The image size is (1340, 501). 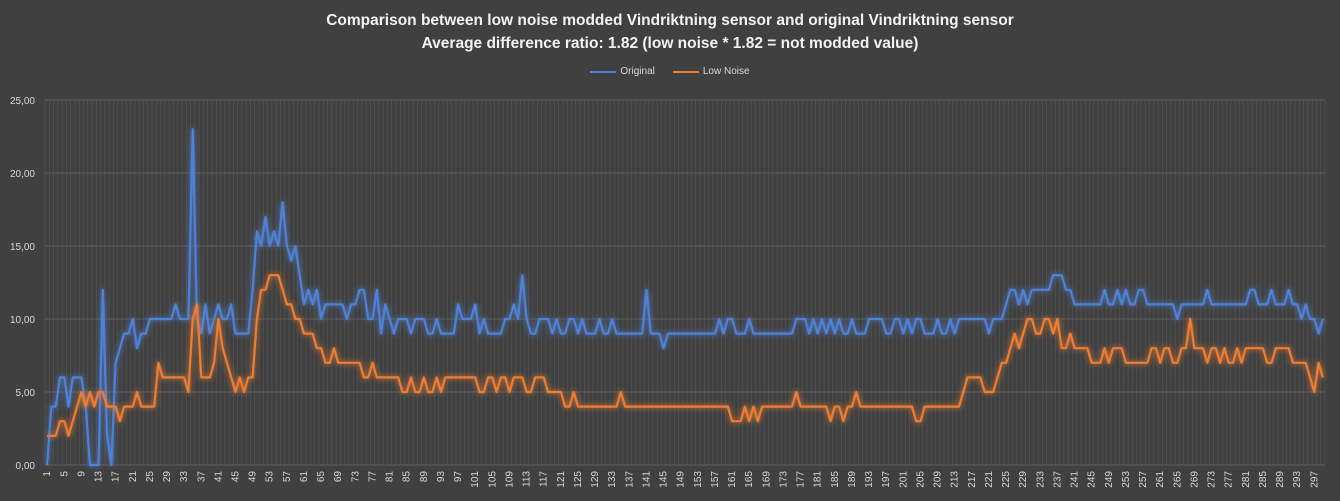 What do you see at coordinates (338, 477) in the screenshot?
I see `x-tick-label: 69` at bounding box center [338, 477].